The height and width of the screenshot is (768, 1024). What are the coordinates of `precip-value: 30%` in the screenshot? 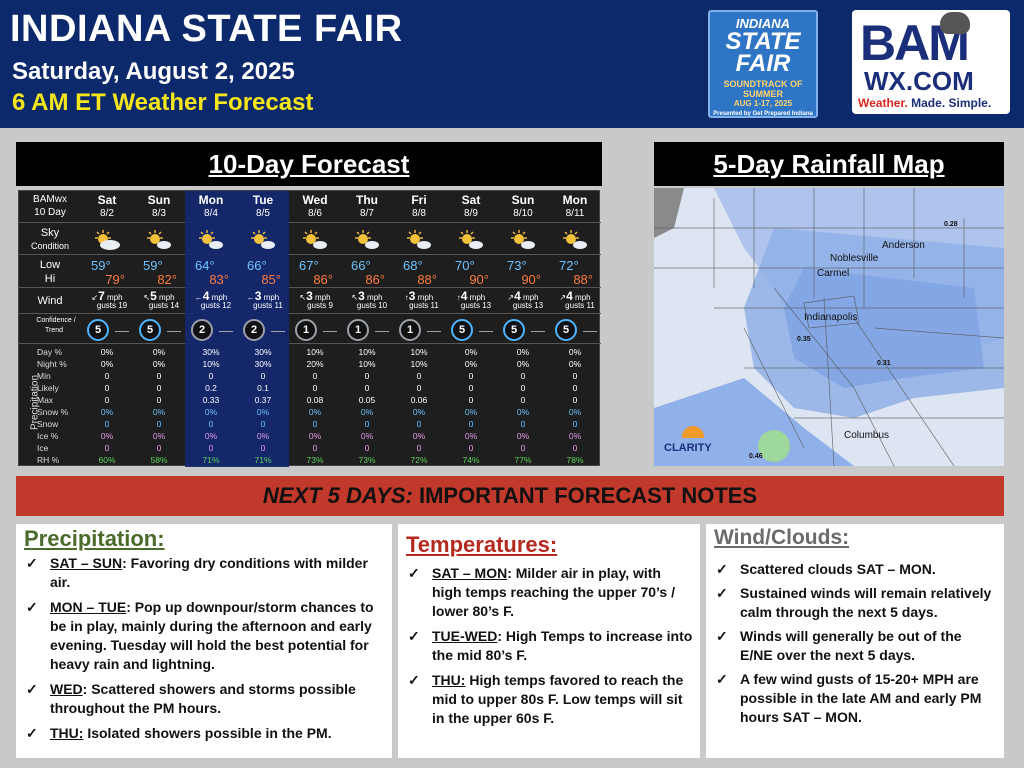 It's located at (211, 352).